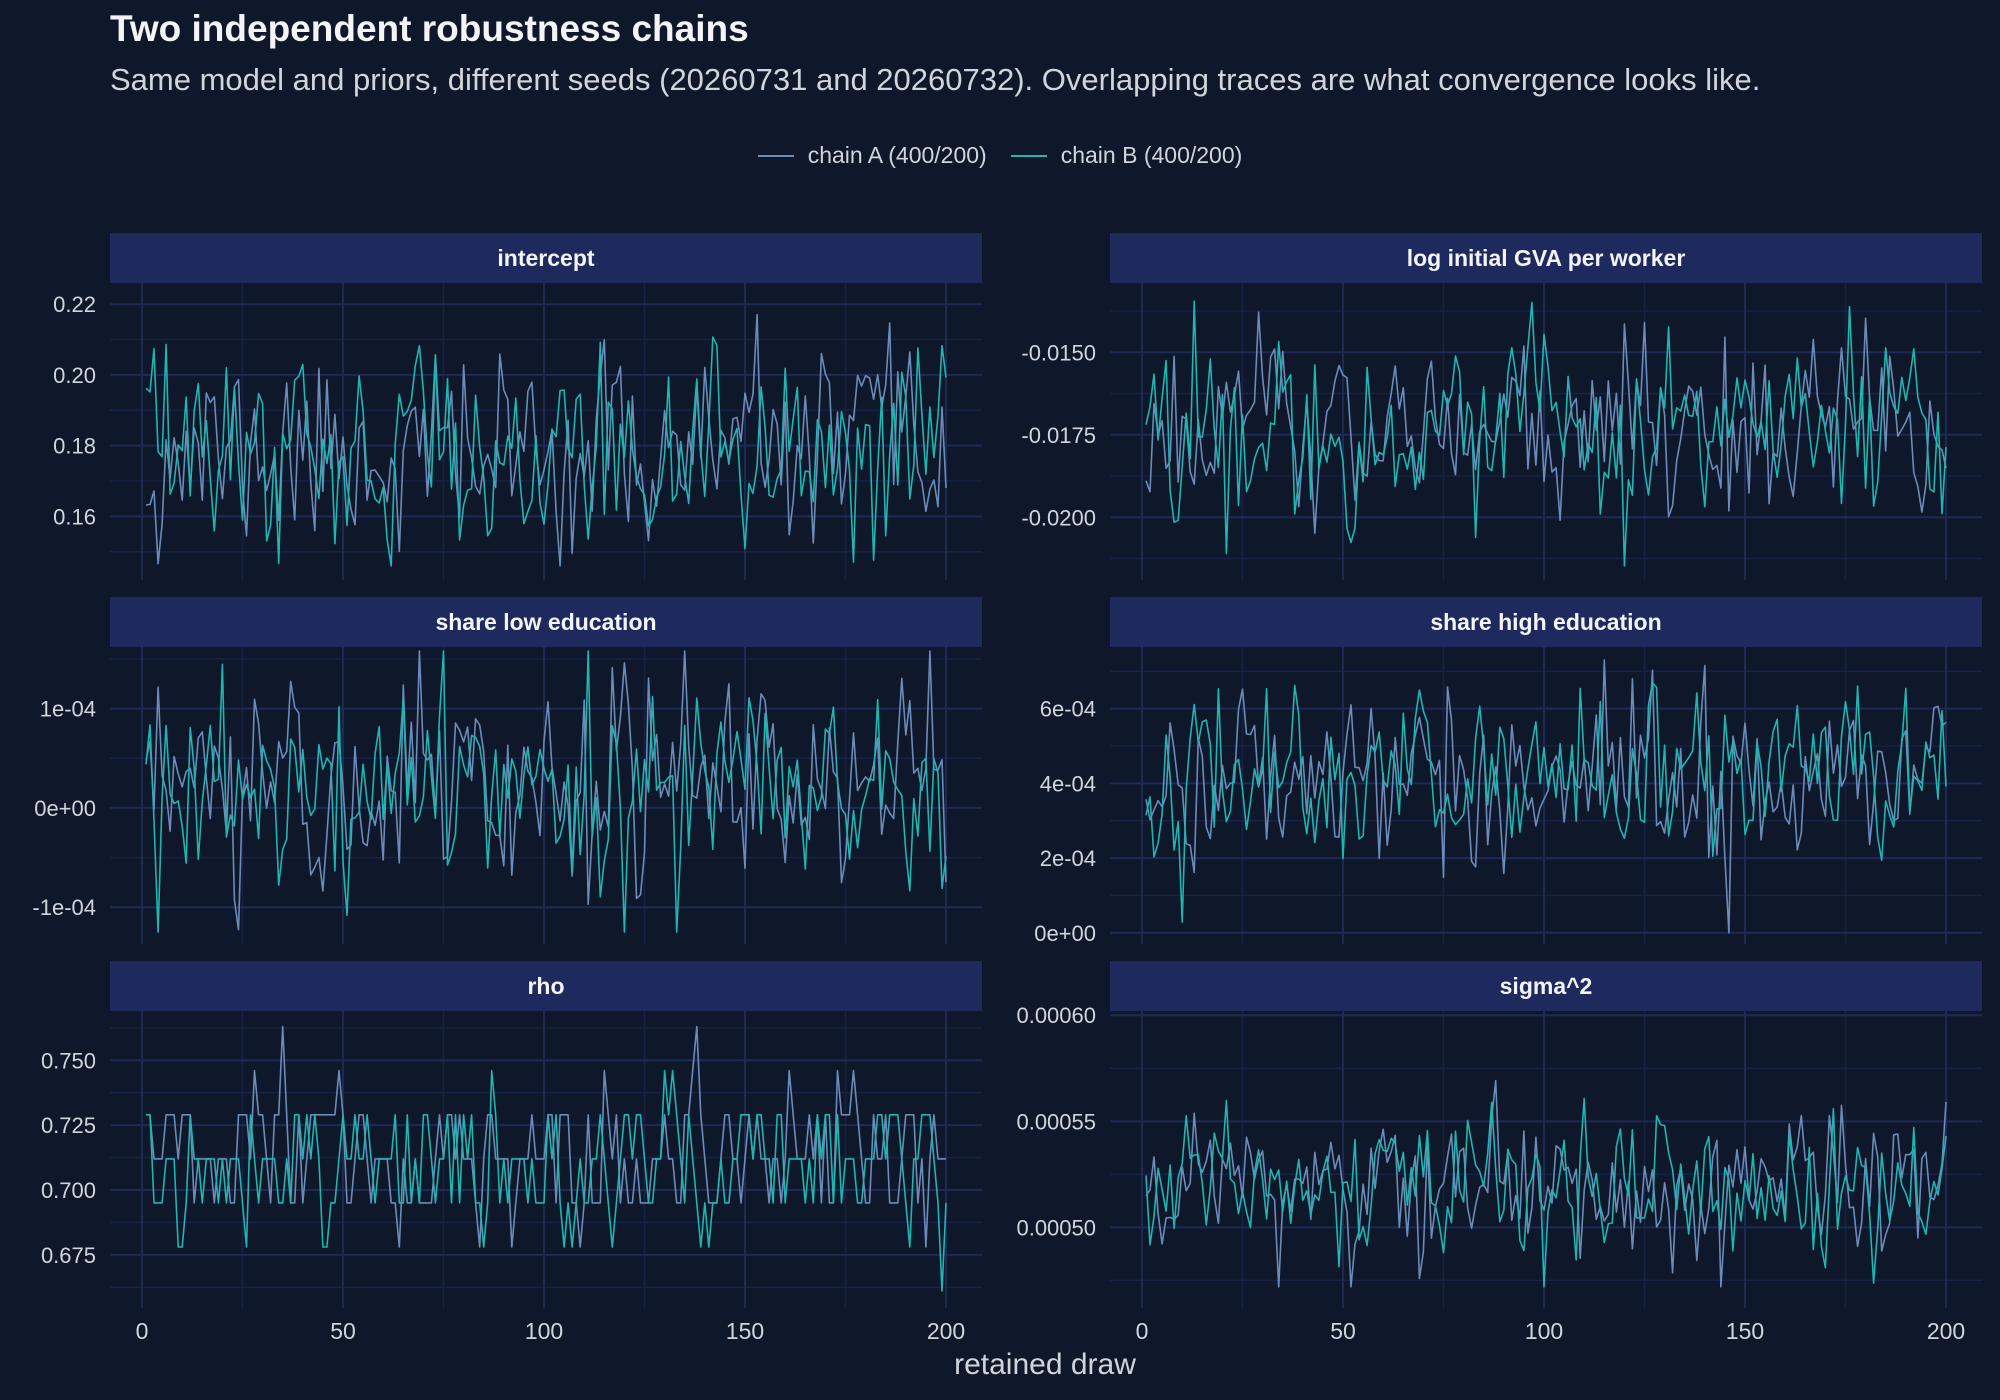 The width and height of the screenshot is (2000, 1400). What do you see at coordinates (1056, 1227) in the screenshot?
I see `y-tick-label: 0.00050` at bounding box center [1056, 1227].